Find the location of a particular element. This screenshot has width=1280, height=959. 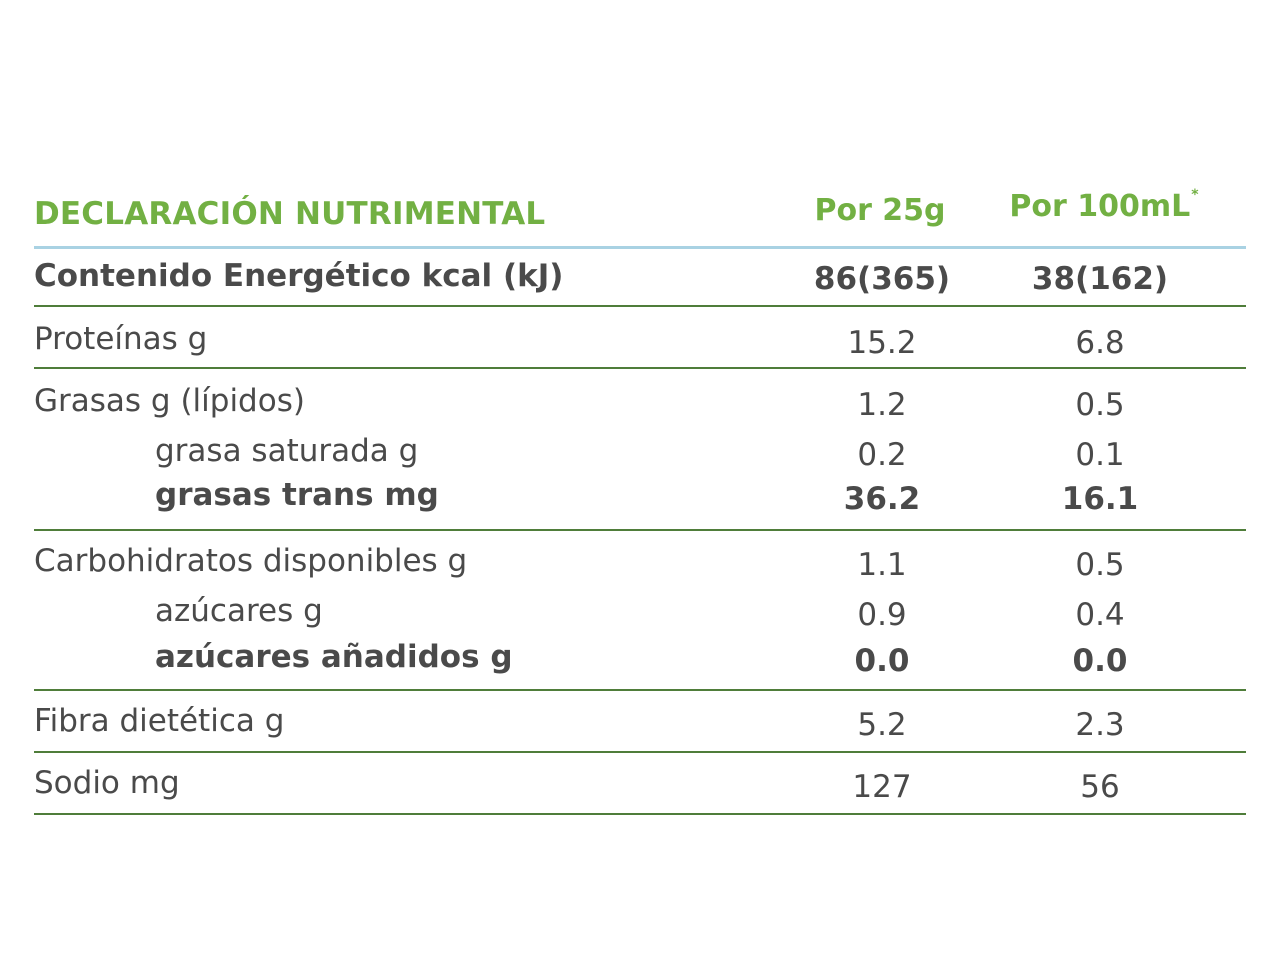

row-value-per-100ml: 56 is located at coordinates (1100, 787).